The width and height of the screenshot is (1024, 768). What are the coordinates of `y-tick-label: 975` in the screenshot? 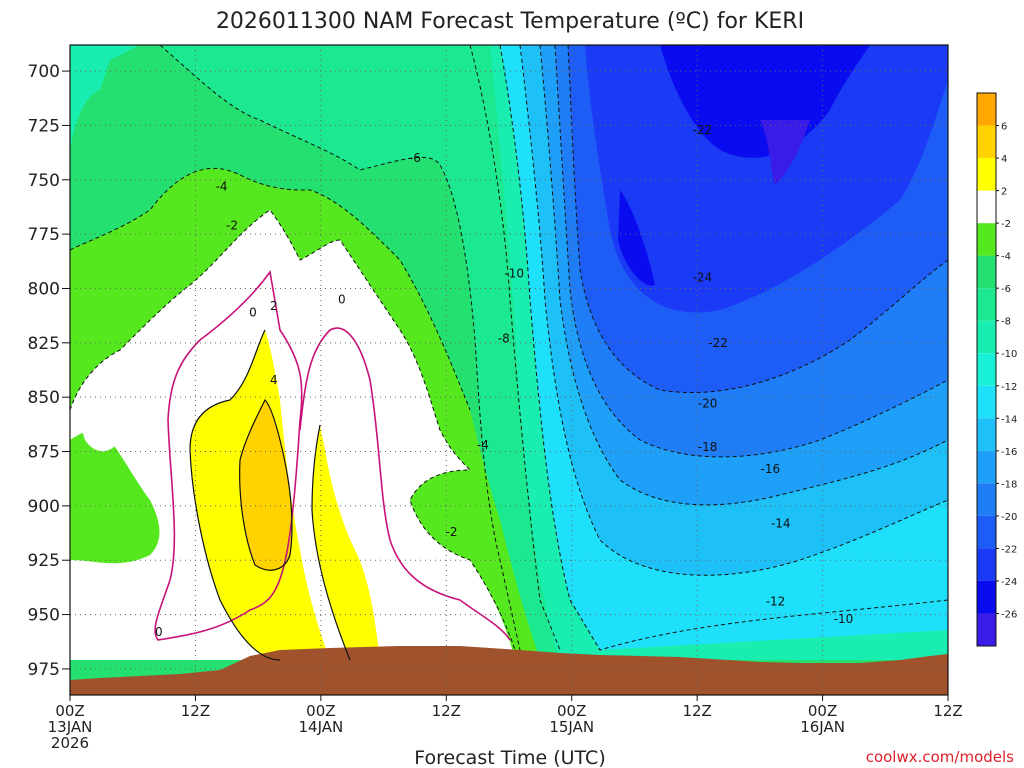 It's located at (44, 670).